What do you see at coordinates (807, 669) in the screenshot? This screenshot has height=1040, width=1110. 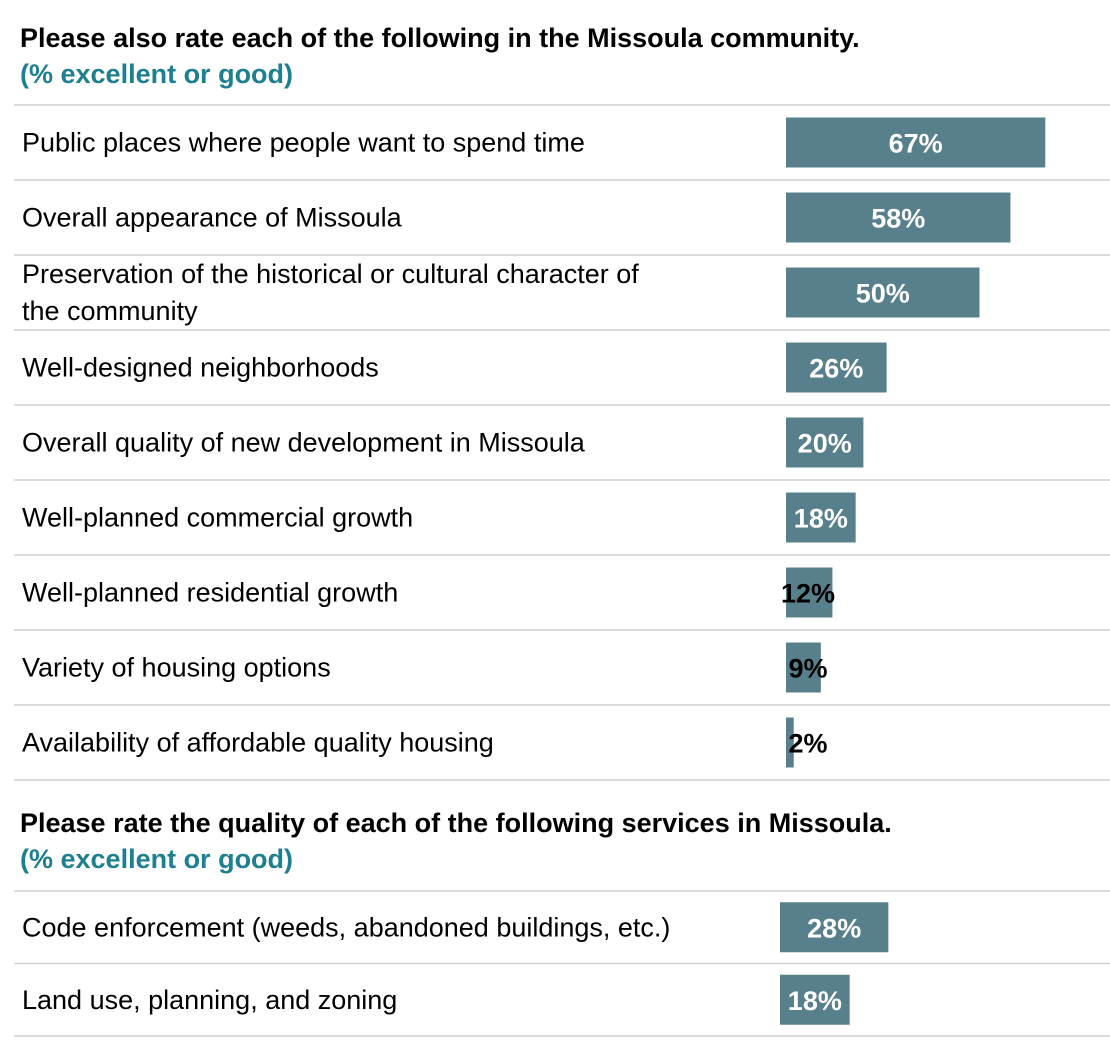 I see `bar-value-label: 9%` at bounding box center [807, 669].